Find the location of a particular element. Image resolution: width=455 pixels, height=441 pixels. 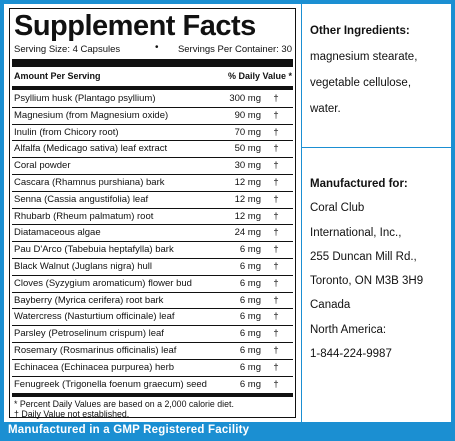

ingredient-amount: 300 mg is located at coordinates (245, 98).